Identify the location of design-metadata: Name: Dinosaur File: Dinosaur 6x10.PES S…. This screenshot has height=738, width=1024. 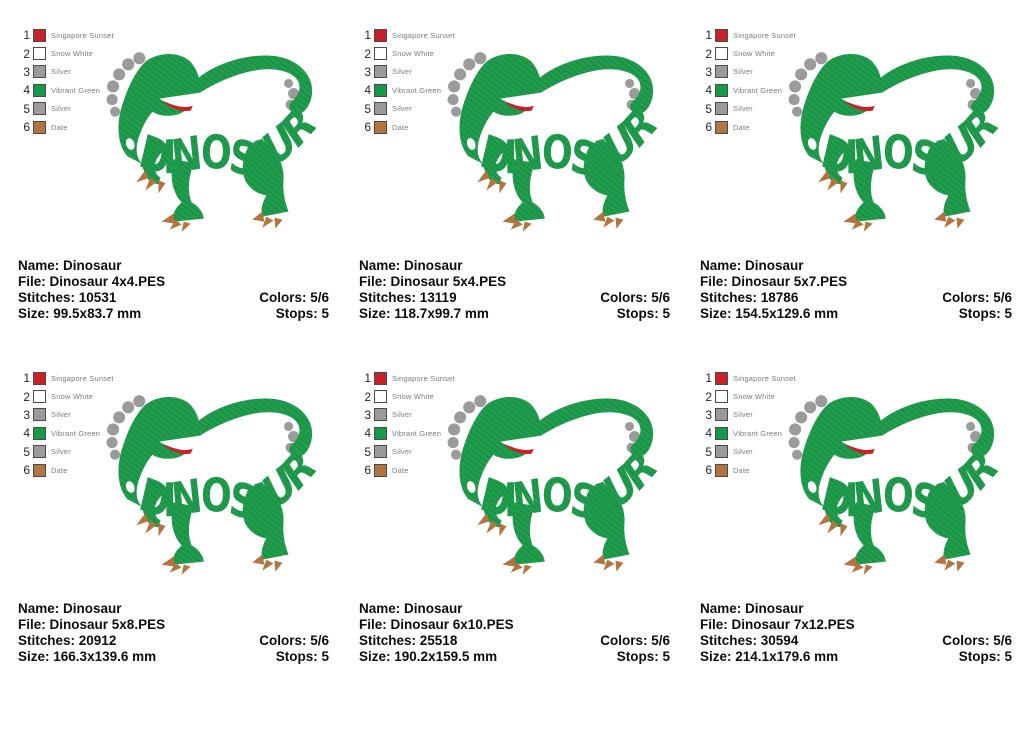
(514, 633).